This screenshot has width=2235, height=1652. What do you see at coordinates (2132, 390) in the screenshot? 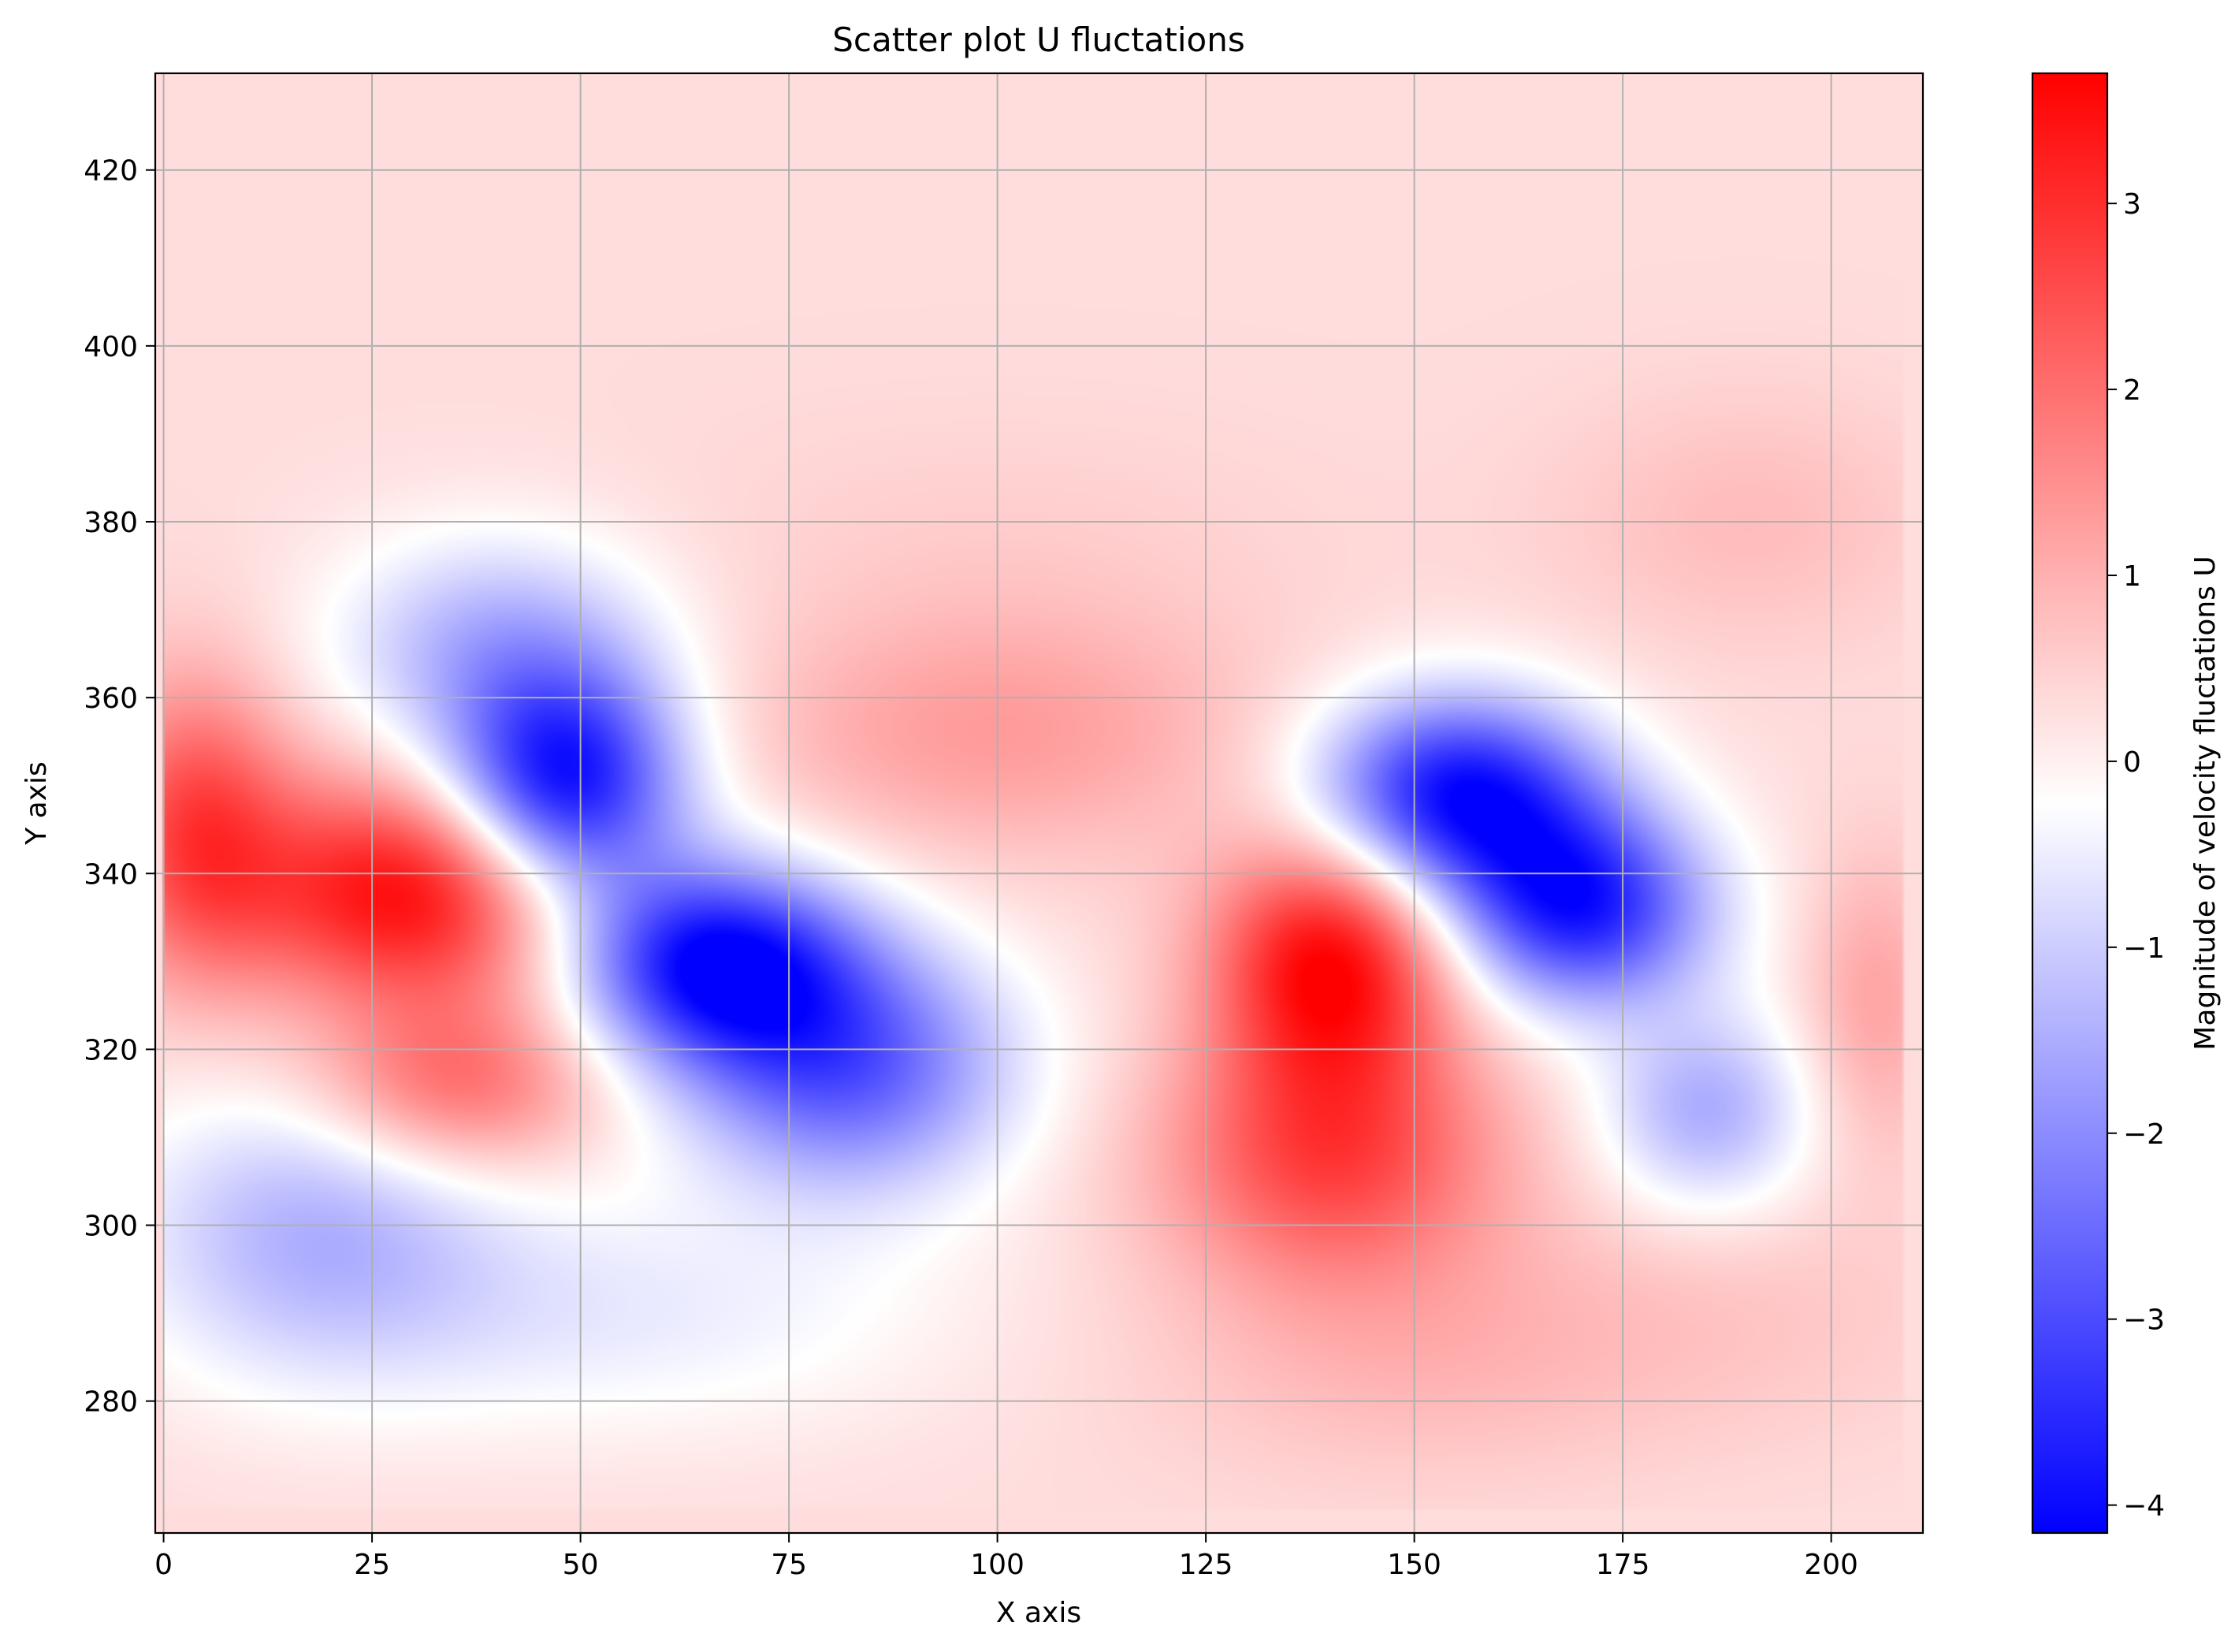
I see `colorbar-tick-label: 2` at bounding box center [2132, 390].